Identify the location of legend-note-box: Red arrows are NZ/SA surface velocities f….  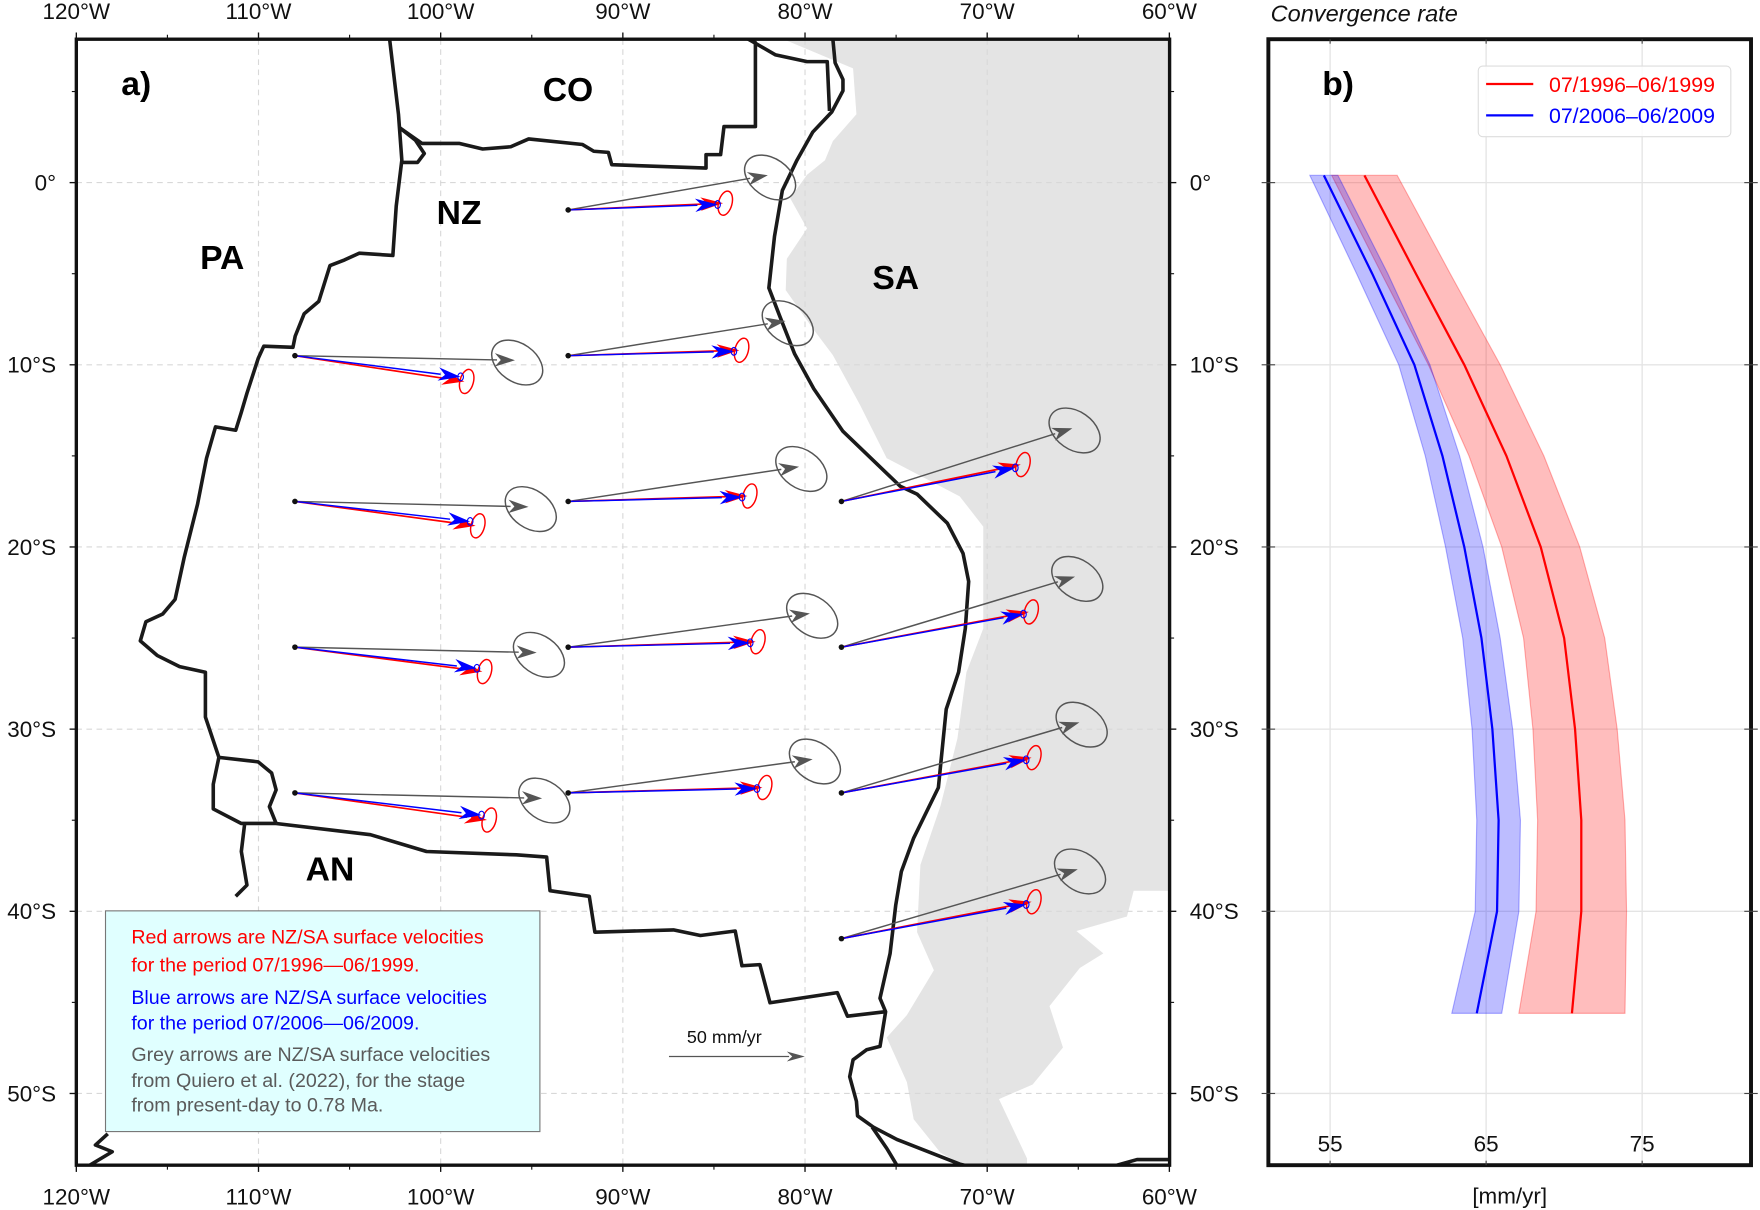
(322, 1021).